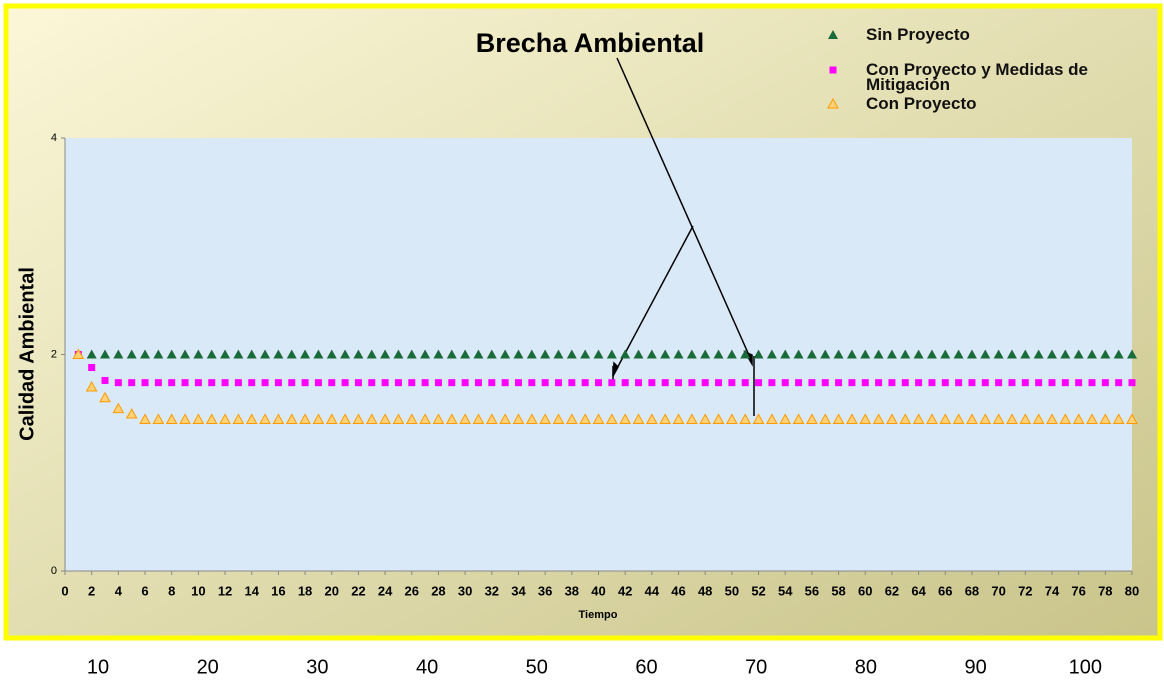  What do you see at coordinates (492, 590) in the screenshot?
I see `x-tick-label: 32` at bounding box center [492, 590].